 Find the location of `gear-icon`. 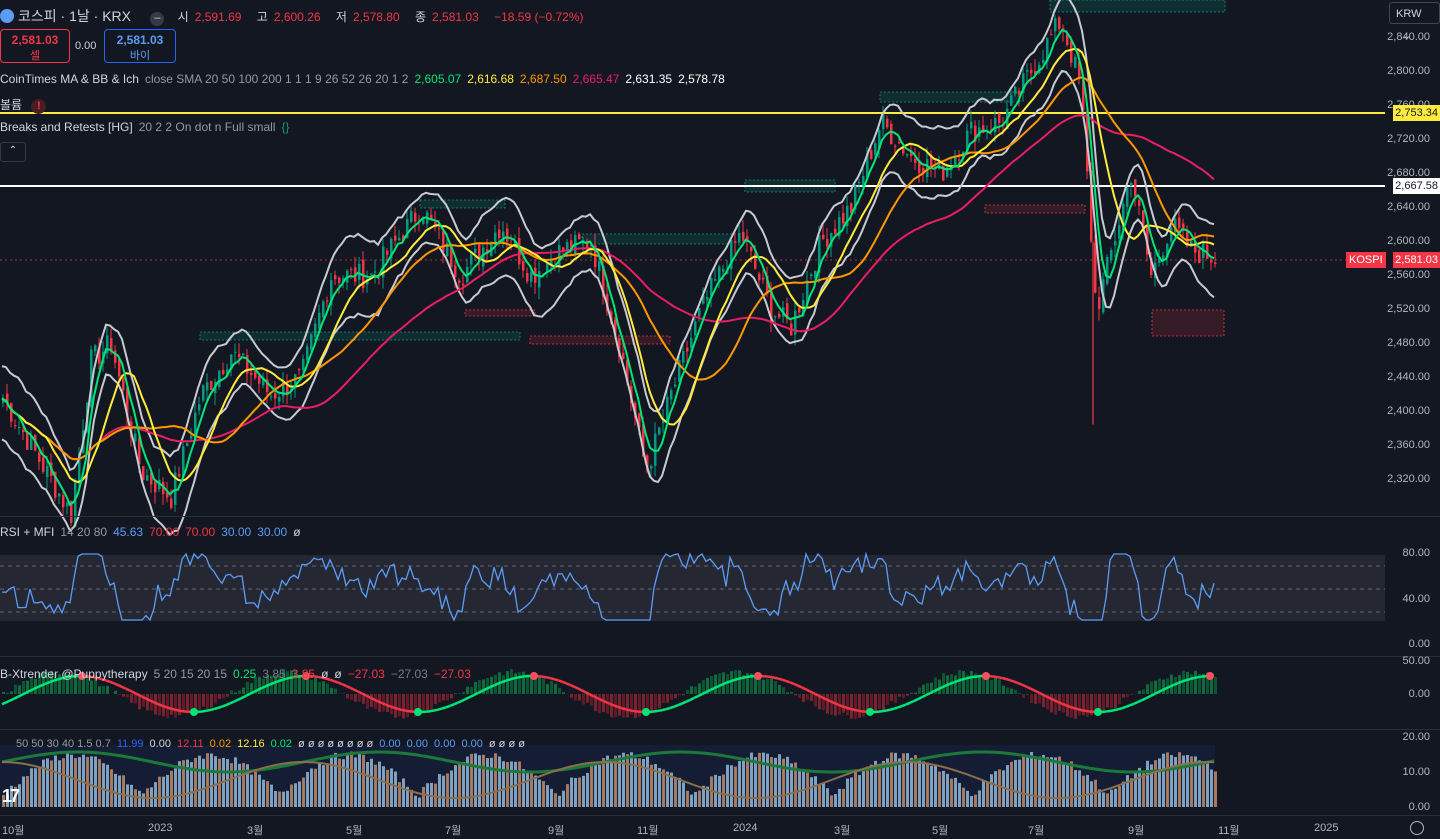

gear-icon is located at coordinates (1417, 828).